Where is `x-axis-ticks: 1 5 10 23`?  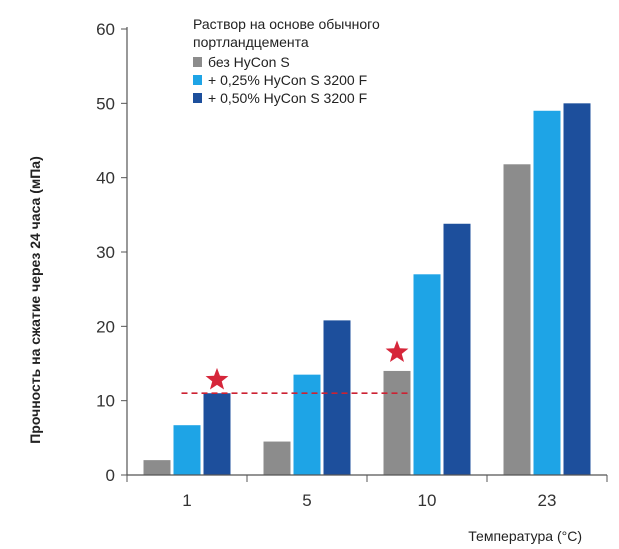 x-axis-ticks: 1 5 10 23 is located at coordinates (367, 492).